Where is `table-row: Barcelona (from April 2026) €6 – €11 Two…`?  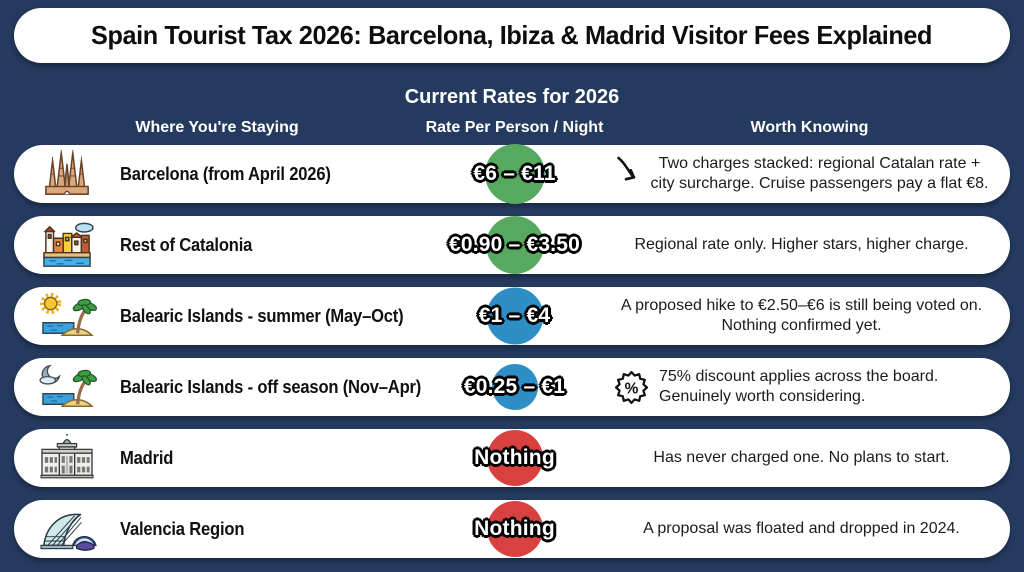
table-row: Barcelona (from April 2026) €6 – €11 Two… is located at coordinates (512, 174).